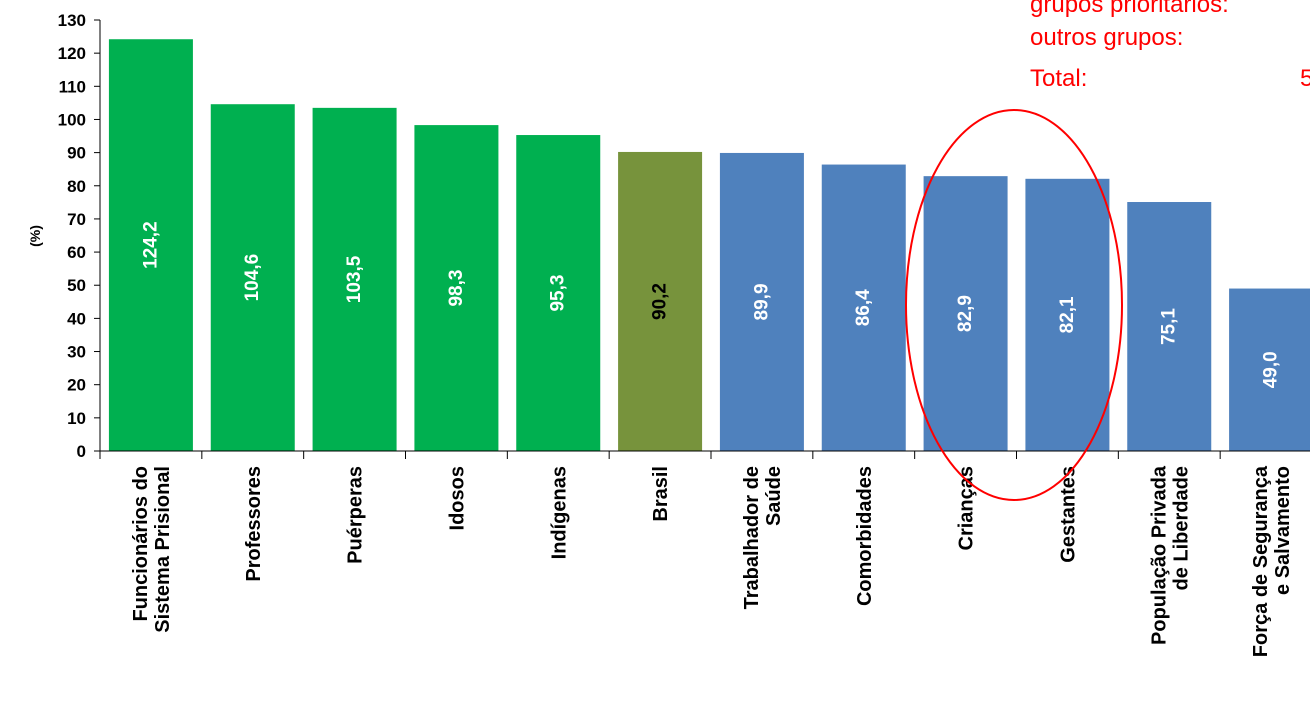 The image size is (1310, 707). I want to click on bar-value-label: 90,2, so click(660, 301).